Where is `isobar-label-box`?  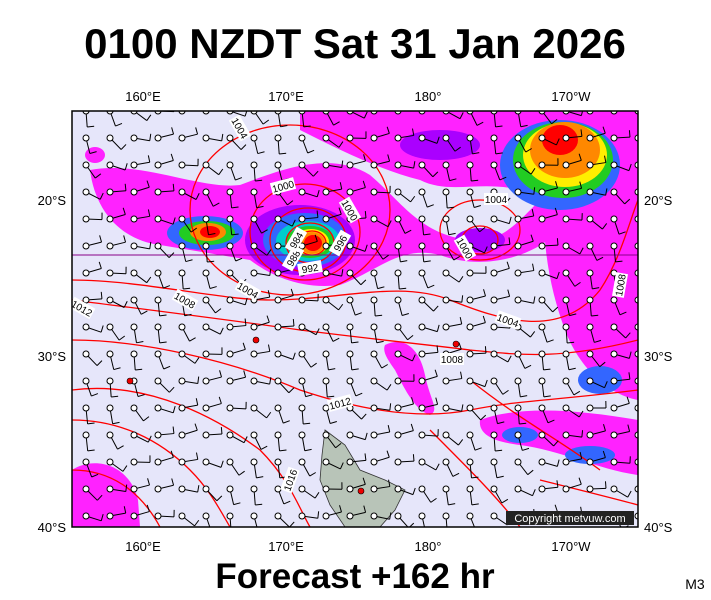 isobar-label-box is located at coordinates (340, 403).